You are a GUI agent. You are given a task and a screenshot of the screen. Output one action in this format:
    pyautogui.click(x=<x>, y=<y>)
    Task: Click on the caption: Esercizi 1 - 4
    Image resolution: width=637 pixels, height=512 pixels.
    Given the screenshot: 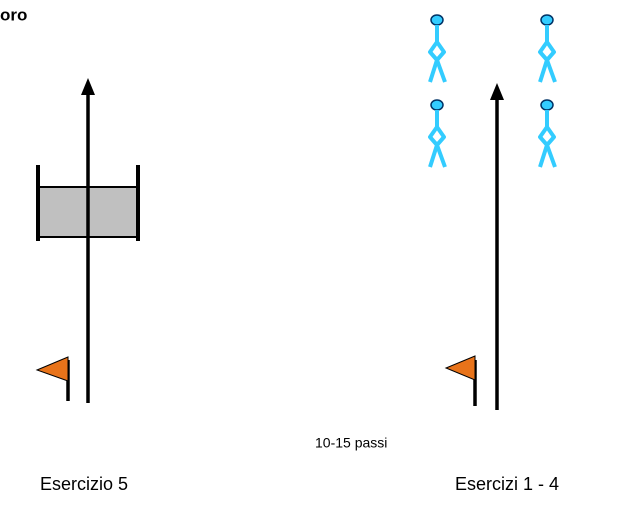 What is the action you would take?
    pyautogui.click(x=507, y=484)
    